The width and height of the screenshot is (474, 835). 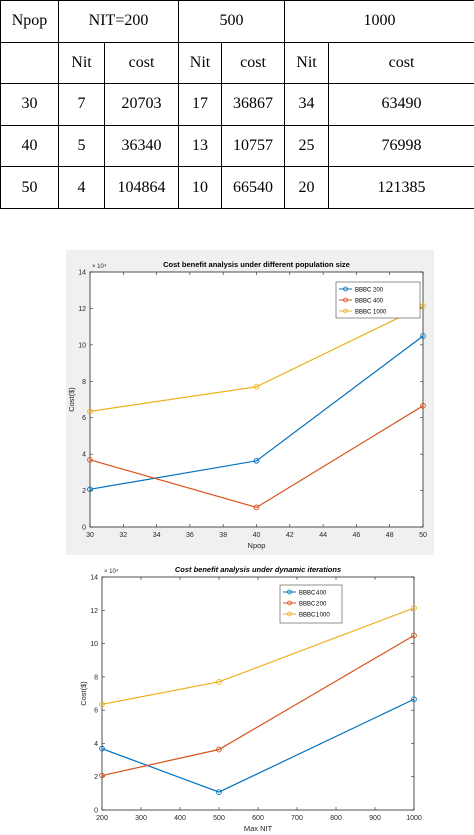 I want to click on x-tick-label: 48, so click(x=390, y=535).